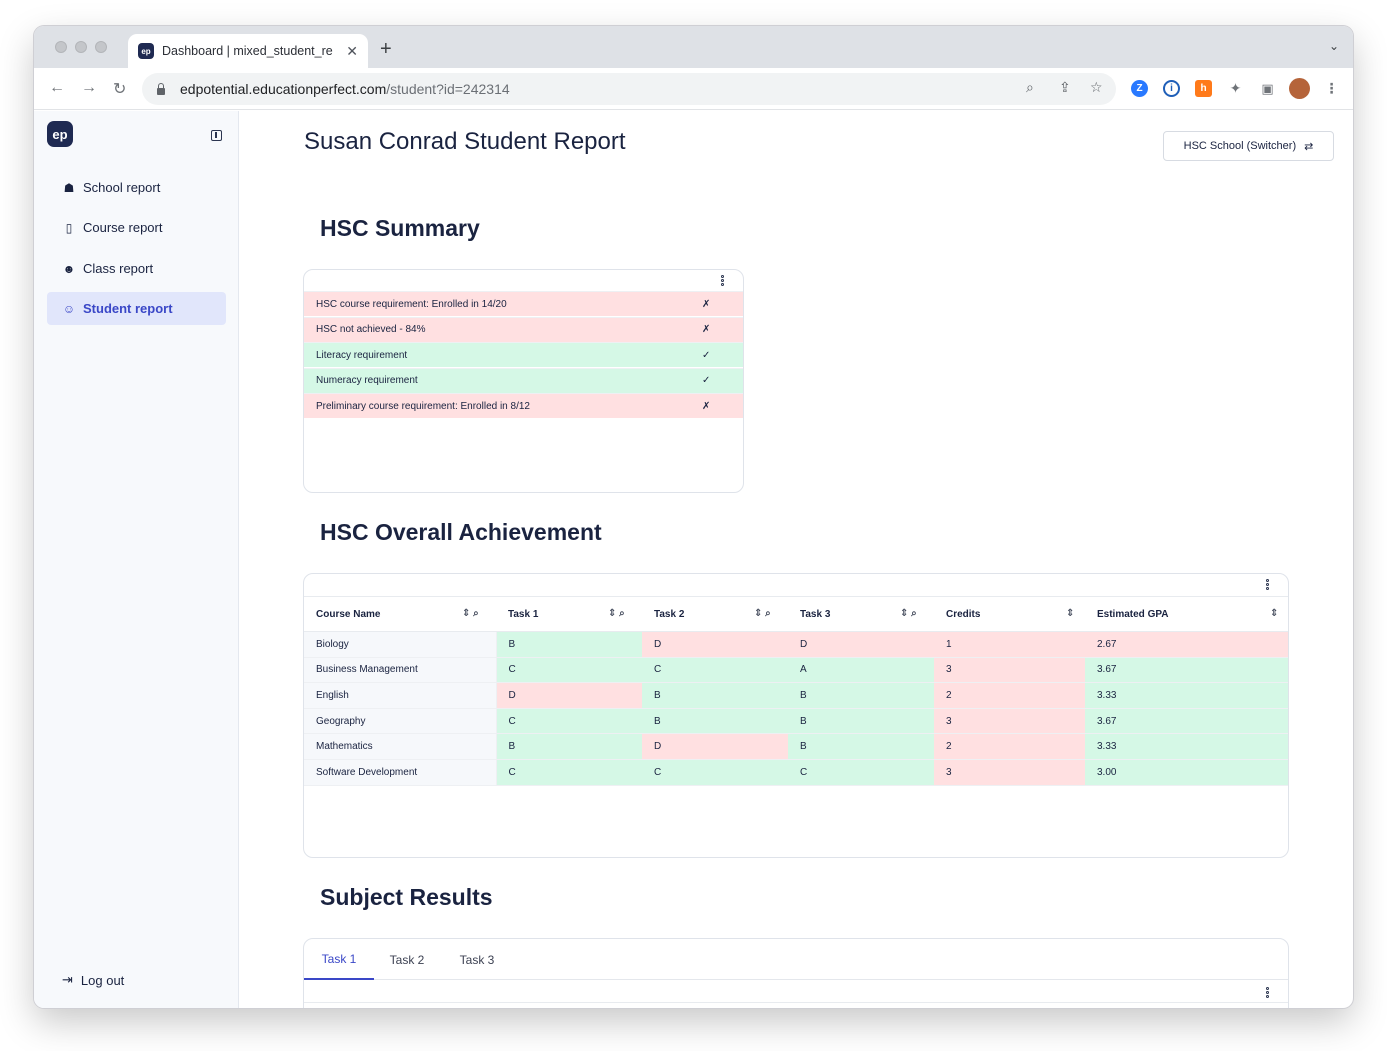 The width and height of the screenshot is (1387, 1051). Describe the element at coordinates (569, 746) in the screenshot. I see `task-1-cell: B` at that location.